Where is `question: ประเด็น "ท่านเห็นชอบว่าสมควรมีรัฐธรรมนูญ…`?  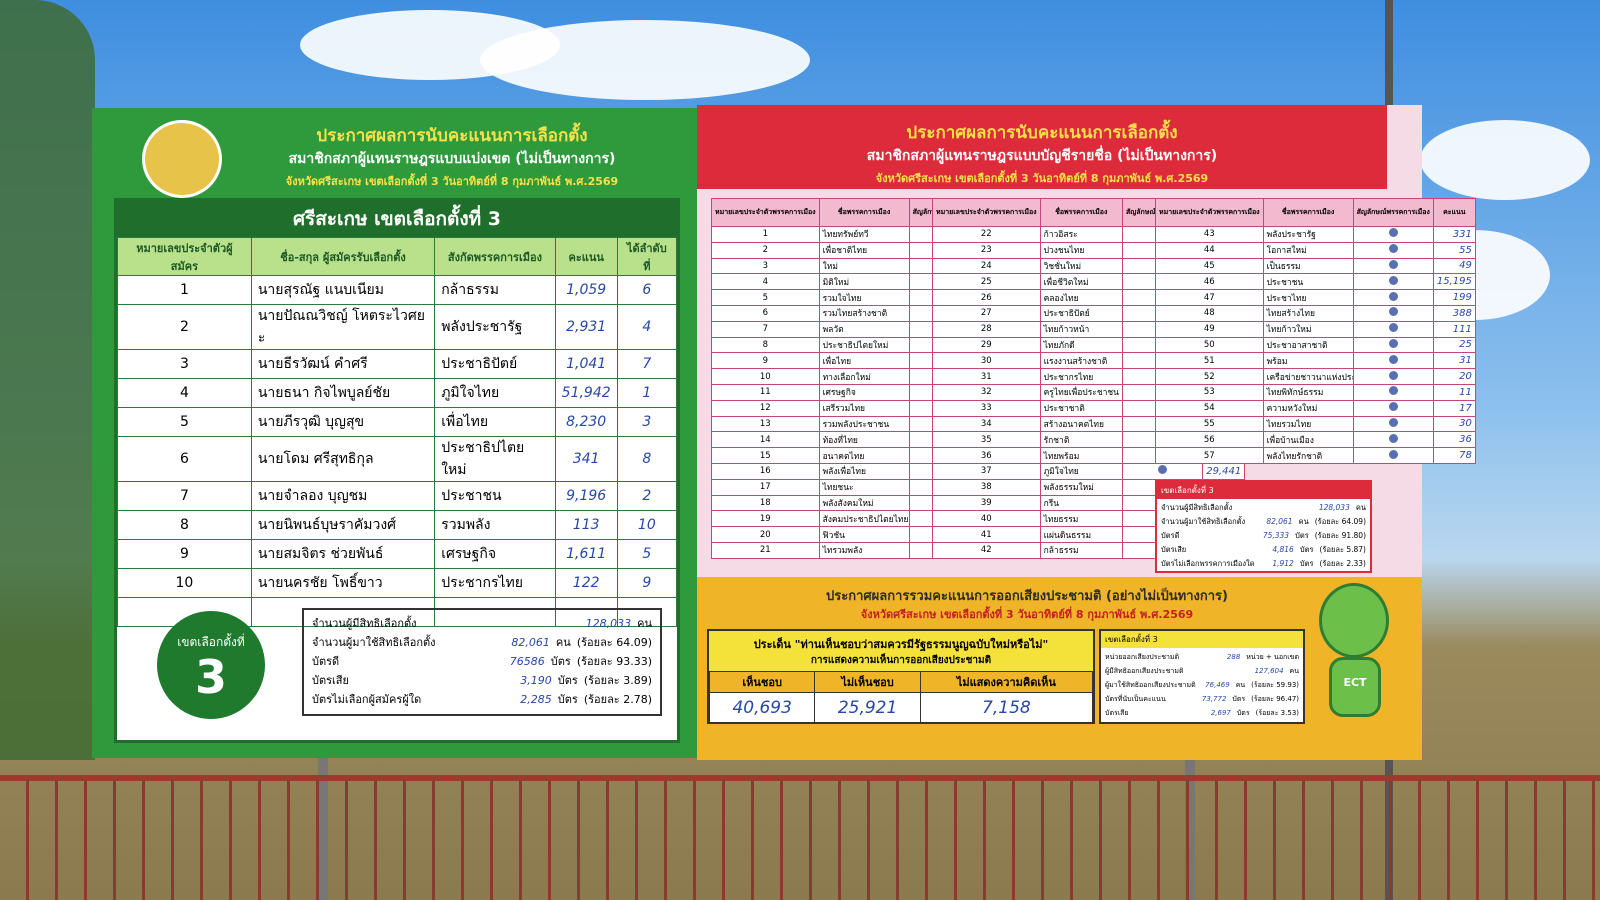 question: ประเด็น "ท่านเห็นชอบว่าสมควรมีรัฐธรรมนูญ… is located at coordinates (901, 642).